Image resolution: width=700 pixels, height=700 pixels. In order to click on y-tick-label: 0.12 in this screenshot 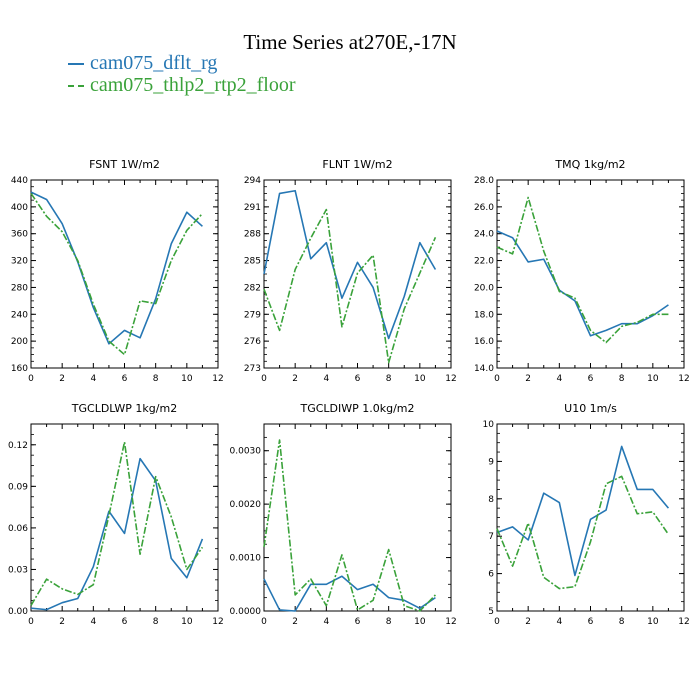, I will do `click(18, 446)`.